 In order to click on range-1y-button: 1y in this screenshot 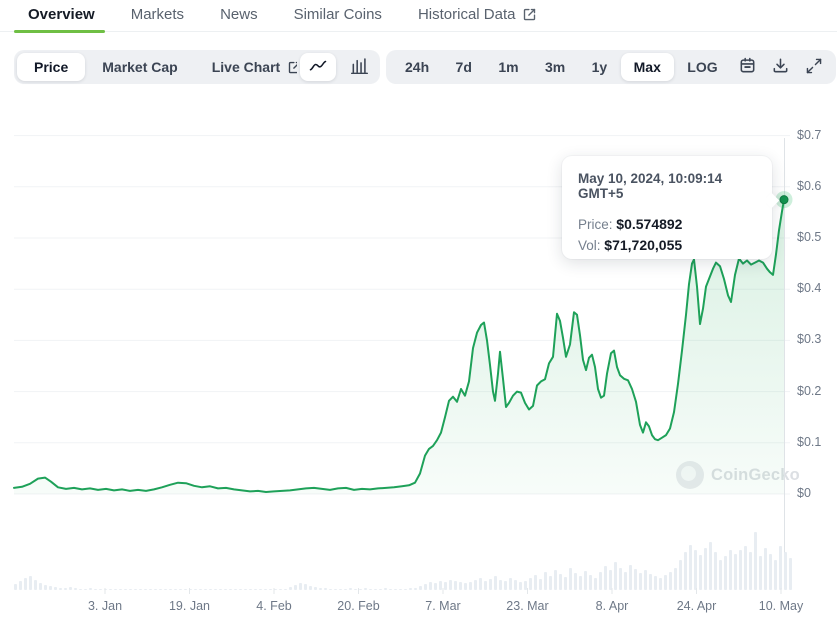, I will do `click(600, 67)`.